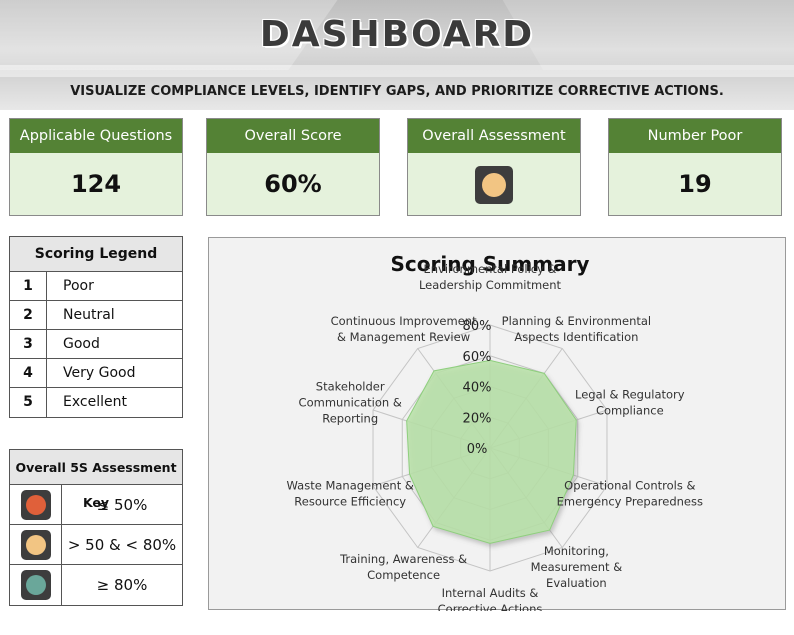 The image size is (794, 635). I want to click on category-label: Resource Efficiency, so click(350, 501).